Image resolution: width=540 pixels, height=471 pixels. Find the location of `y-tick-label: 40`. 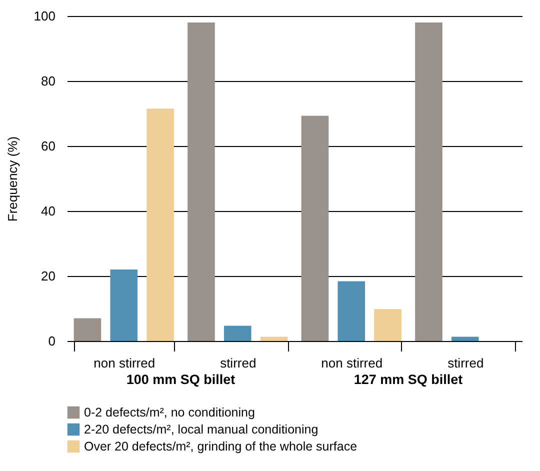

y-tick-label: 40 is located at coordinates (48, 211).